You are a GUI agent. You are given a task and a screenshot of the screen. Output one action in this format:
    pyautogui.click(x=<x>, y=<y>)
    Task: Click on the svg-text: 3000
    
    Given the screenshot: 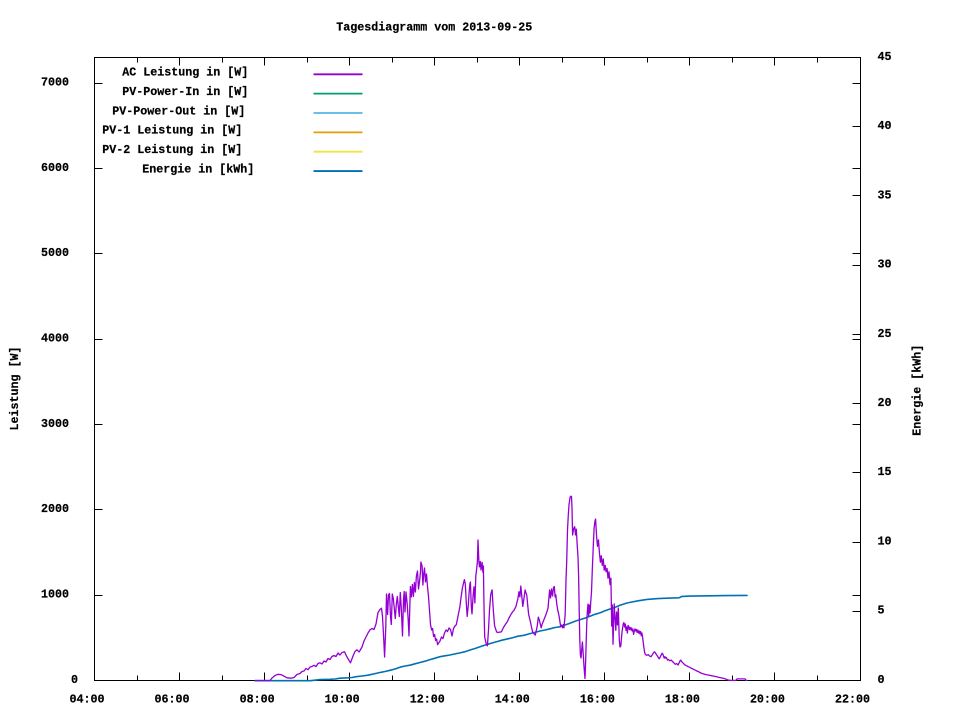 What is the action you would take?
    pyautogui.click(x=55, y=424)
    